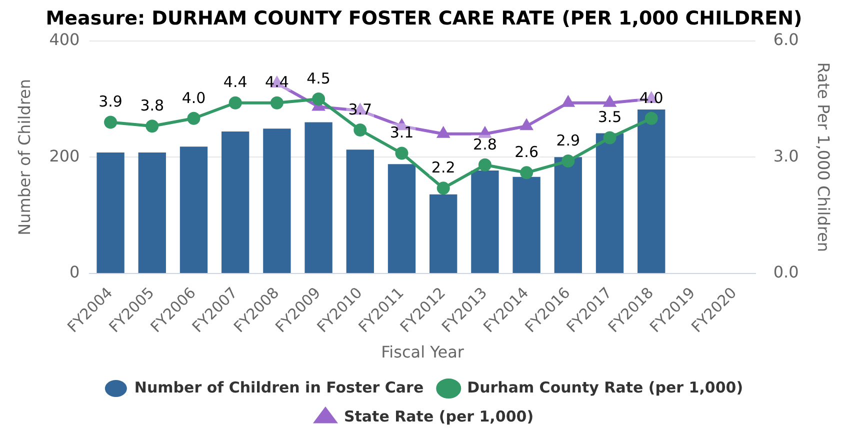 The height and width of the screenshot is (443, 848). I want to click on y2-tick-label: 3.0, so click(786, 156).